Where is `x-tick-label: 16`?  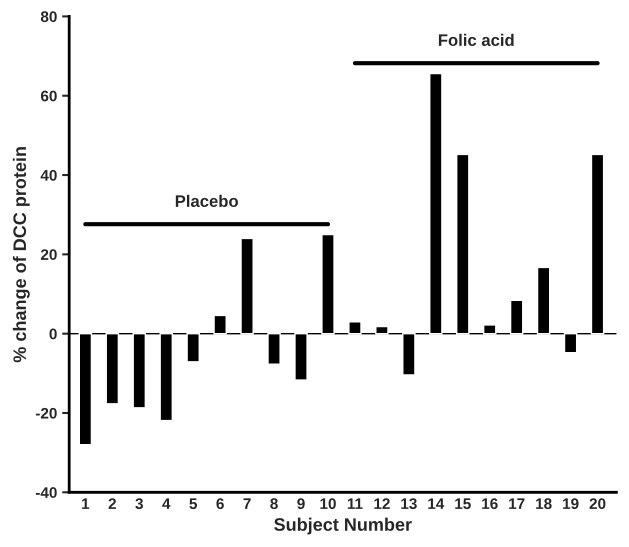
x-tick-label: 16 is located at coordinates (490, 504).